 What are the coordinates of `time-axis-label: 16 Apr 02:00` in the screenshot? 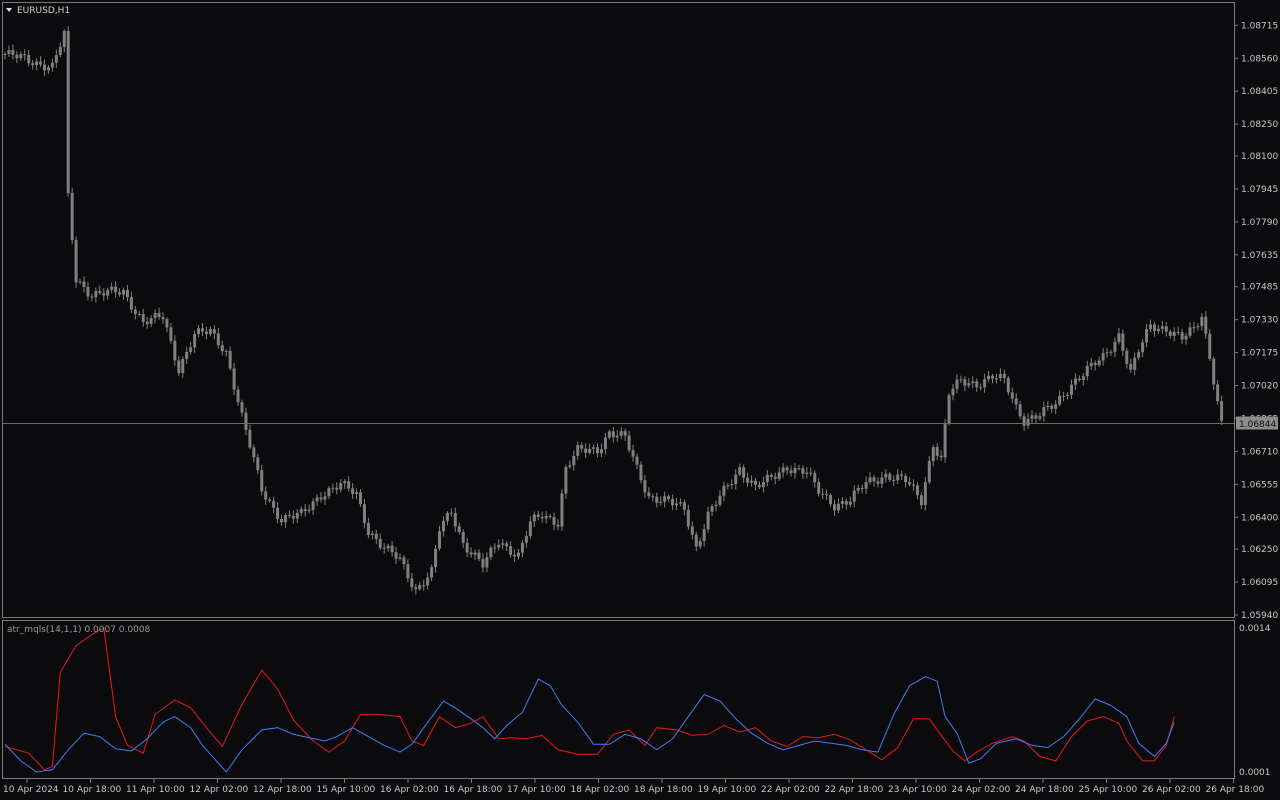 It's located at (409, 790).